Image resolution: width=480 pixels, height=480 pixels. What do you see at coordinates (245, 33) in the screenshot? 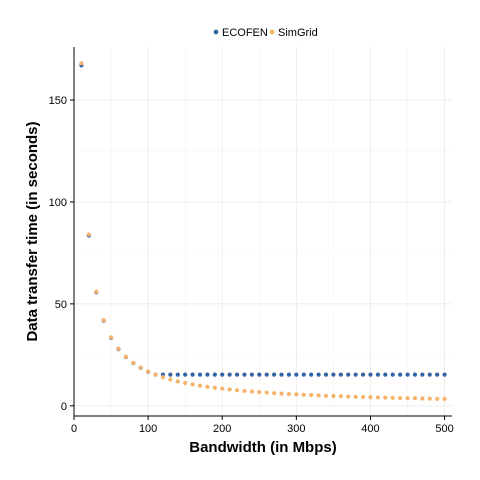
I see `legend-label: ECOFEN` at bounding box center [245, 33].